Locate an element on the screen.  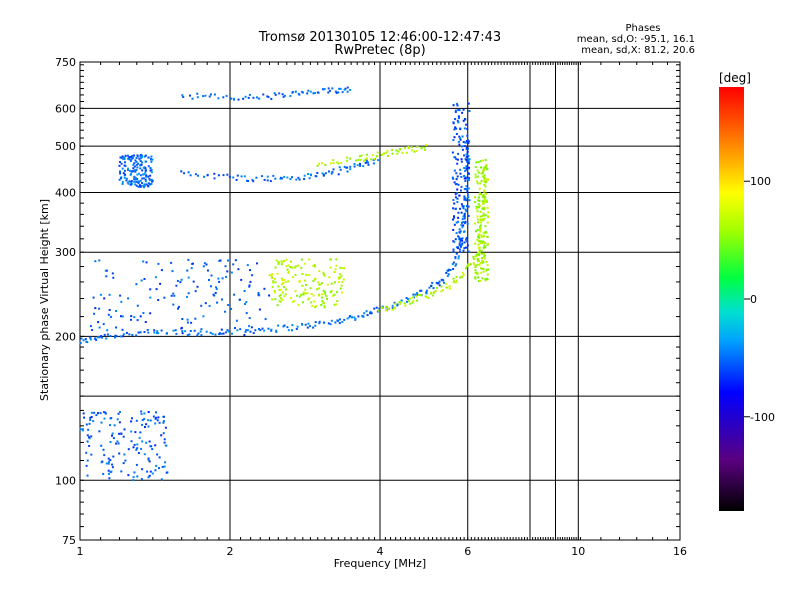
colorbar-tick-label: 100 is located at coordinates (760, 181).